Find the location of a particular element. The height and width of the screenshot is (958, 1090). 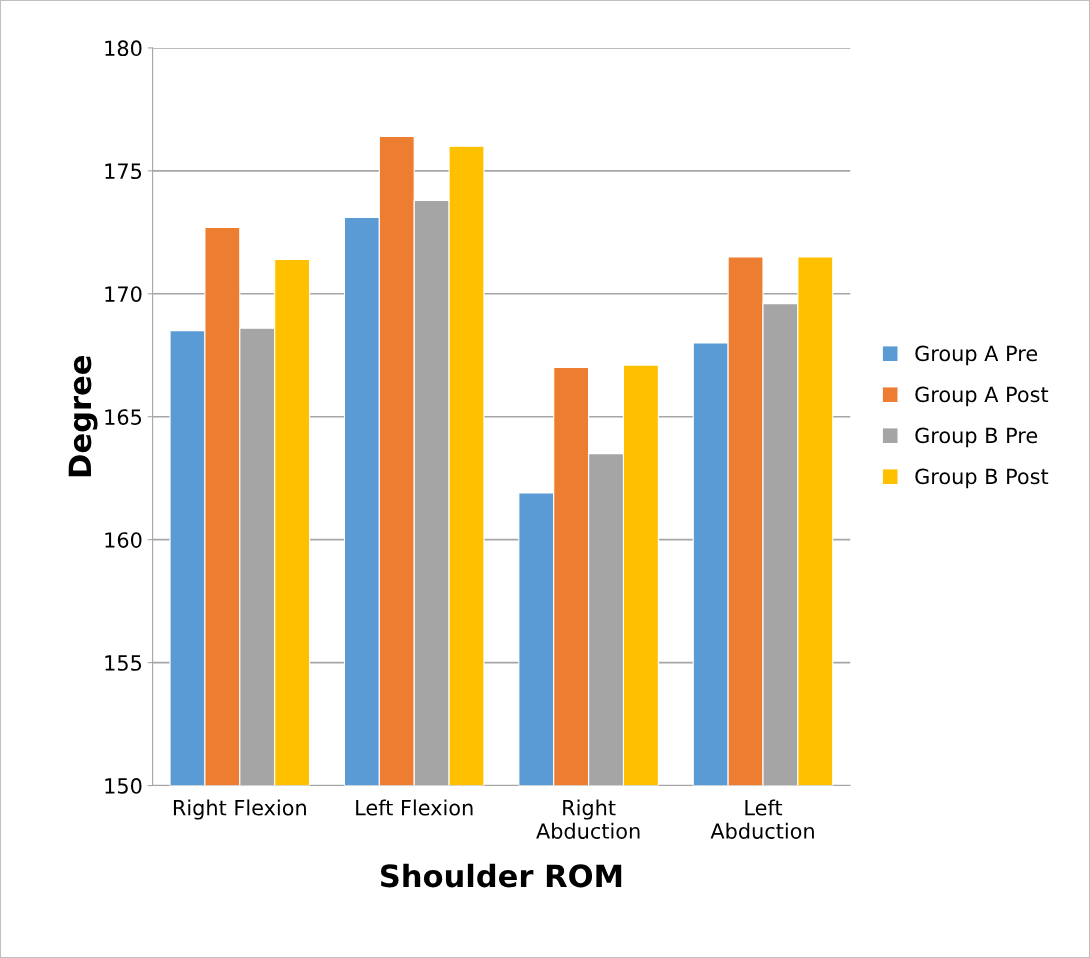

y-tick-label: 180 is located at coordinates (123, 48).